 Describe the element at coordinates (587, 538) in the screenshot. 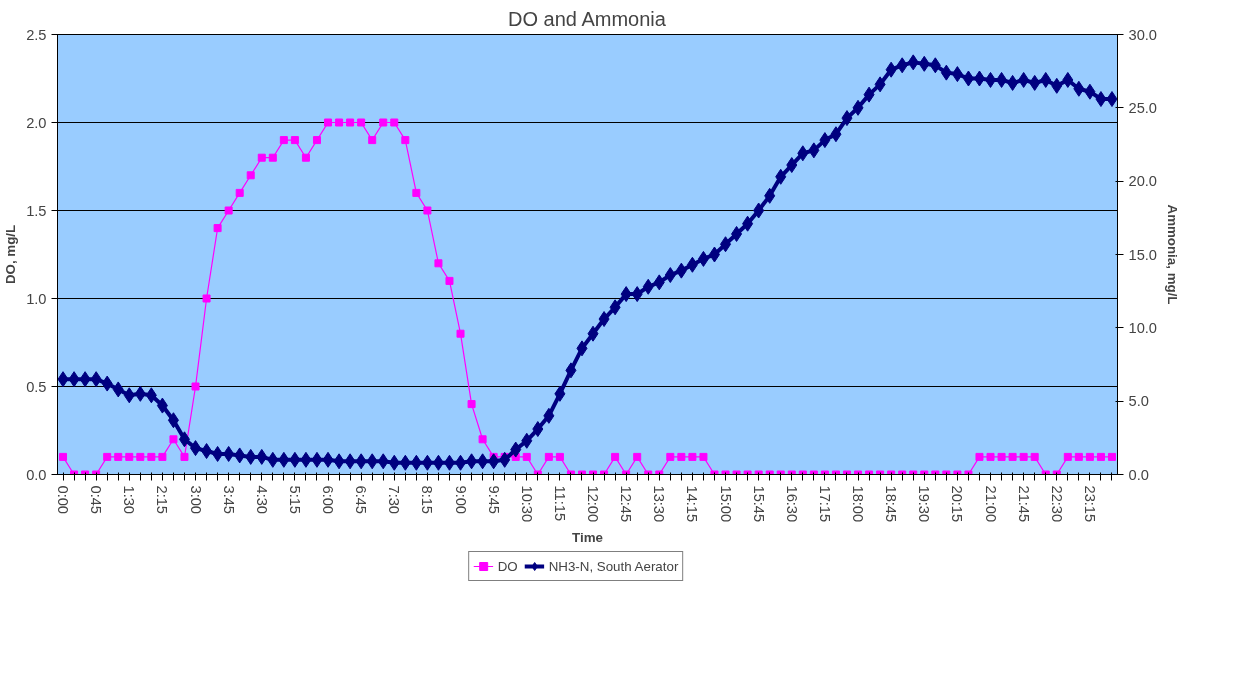

I see `x-axis-title: Time` at that location.